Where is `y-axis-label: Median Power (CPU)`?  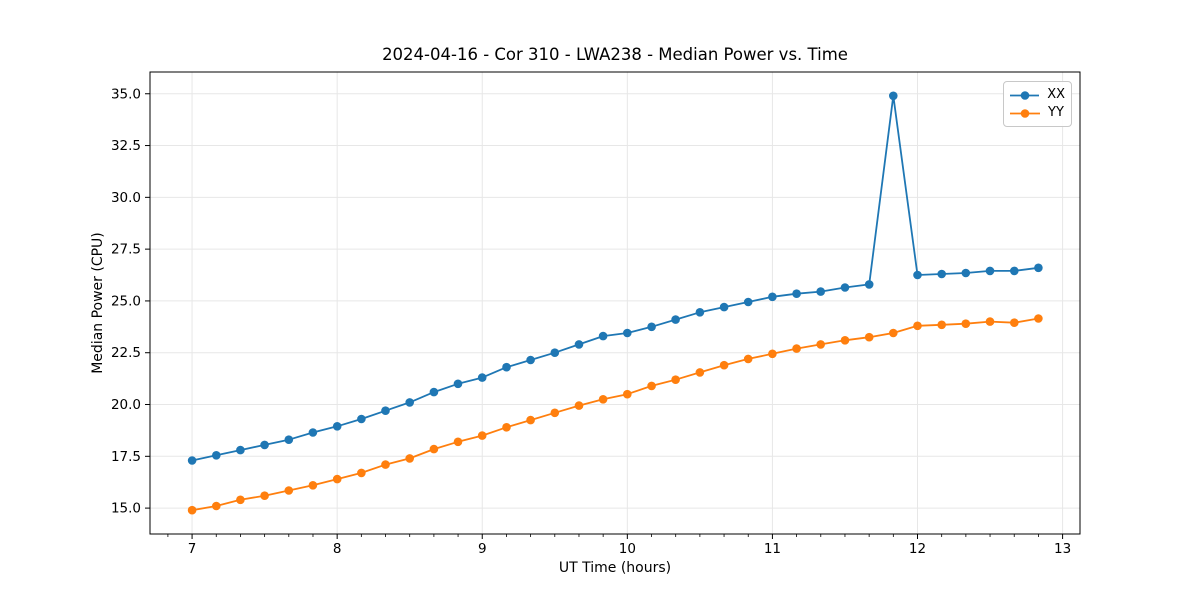
y-axis-label: Median Power (CPU) is located at coordinates (98, 303).